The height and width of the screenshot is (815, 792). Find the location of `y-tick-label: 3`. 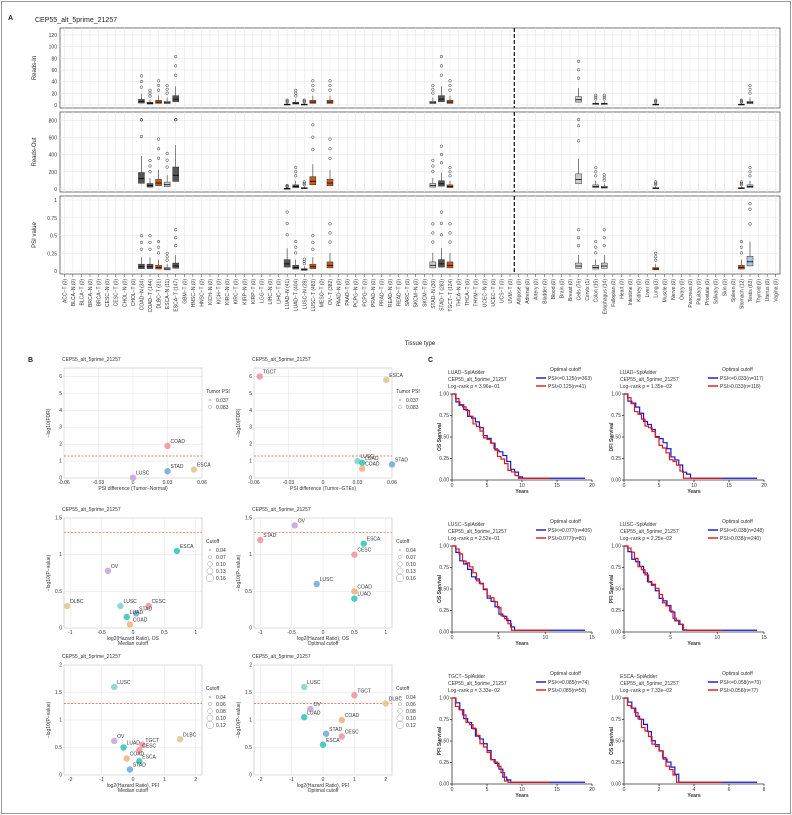

y-tick-label: 3 is located at coordinates (60, 428).